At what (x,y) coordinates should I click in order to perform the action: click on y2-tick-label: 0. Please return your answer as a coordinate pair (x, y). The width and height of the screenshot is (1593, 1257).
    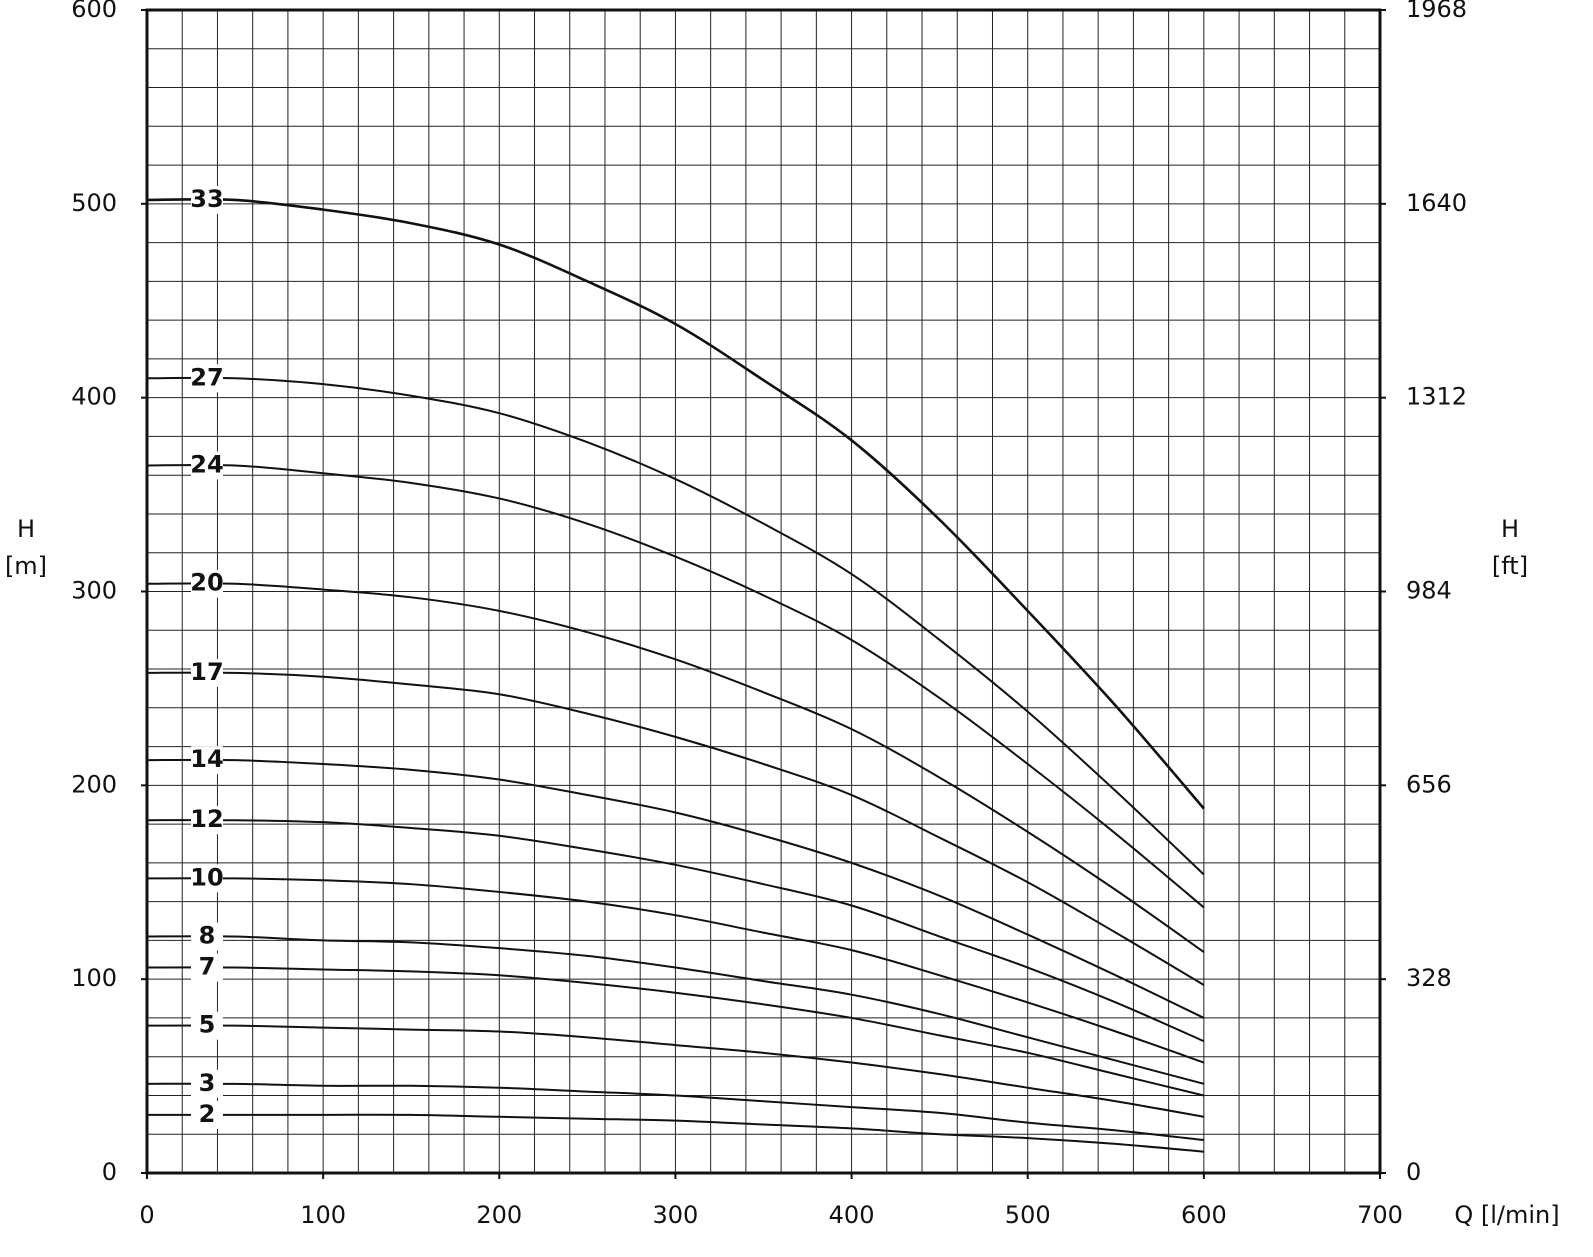
    Looking at the image, I should click on (1413, 1172).